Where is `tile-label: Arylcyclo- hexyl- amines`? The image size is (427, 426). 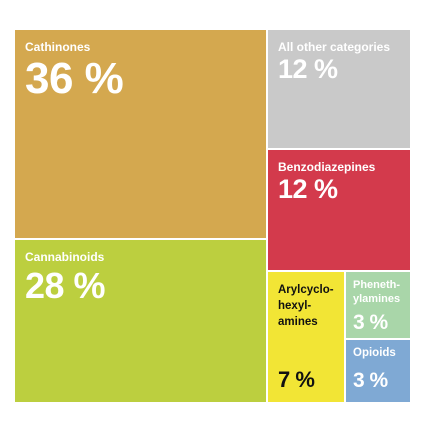
tile-label: Arylcyclo- hexyl- amines is located at coordinates (306, 306).